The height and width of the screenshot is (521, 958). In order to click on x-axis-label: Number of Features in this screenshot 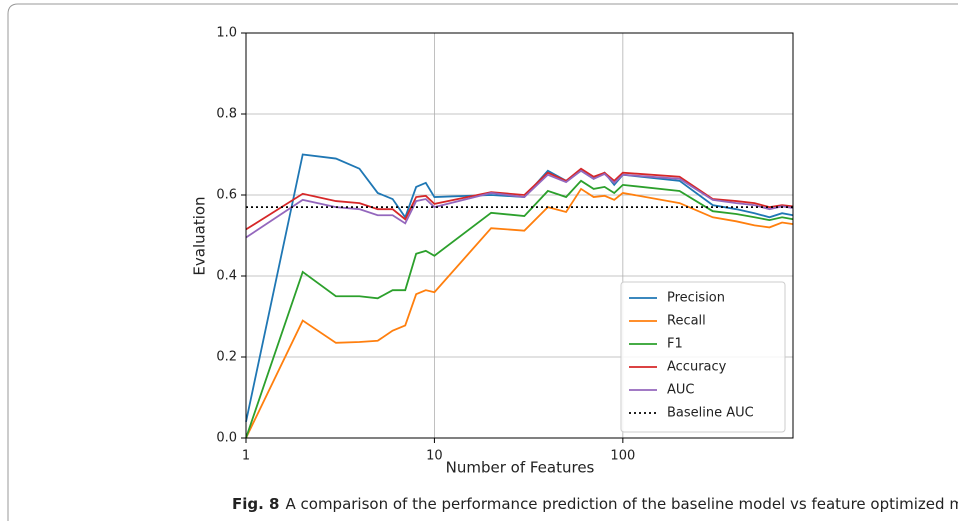, I will do `click(520, 468)`.